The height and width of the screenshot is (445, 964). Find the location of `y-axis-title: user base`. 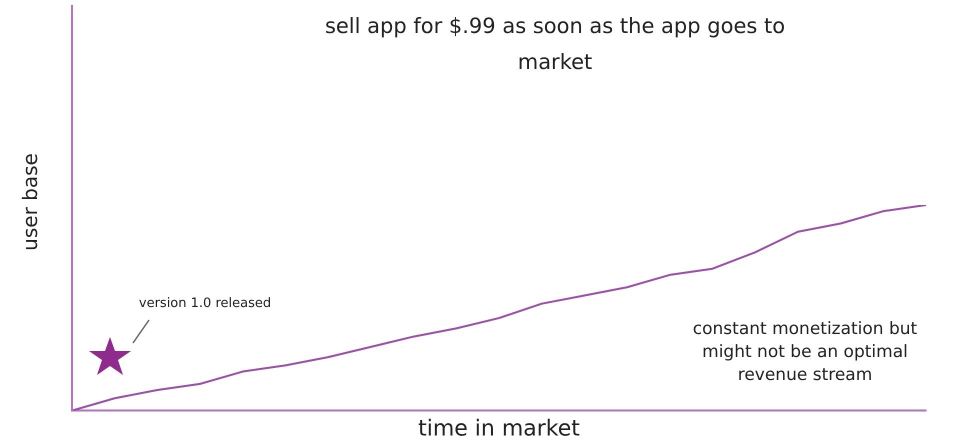

y-axis-title: user base is located at coordinates (30, 202).